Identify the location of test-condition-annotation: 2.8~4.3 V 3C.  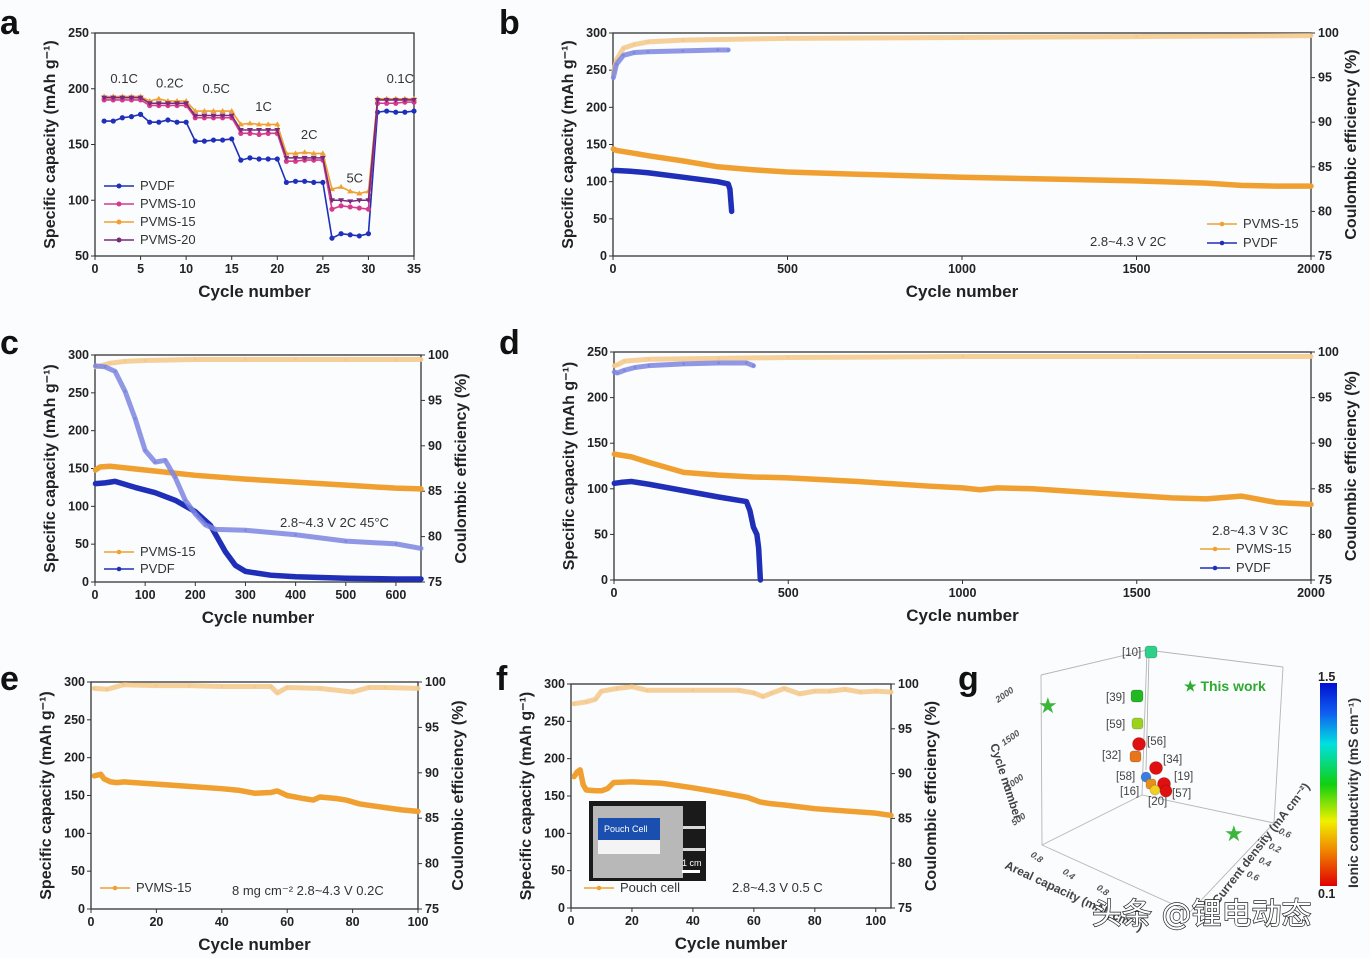
(1250, 530).